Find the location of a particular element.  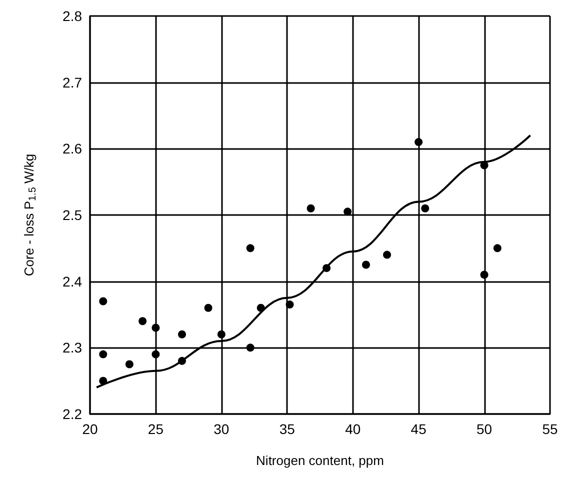

y-axis-title: Core - loss P1.5 W/kg is located at coordinates (30, 215).